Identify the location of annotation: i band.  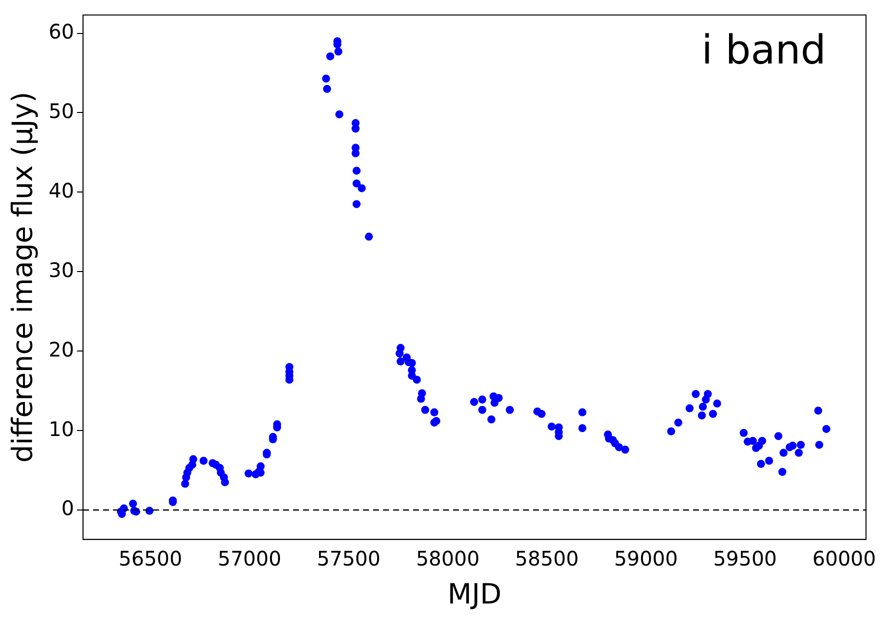
(764, 50).